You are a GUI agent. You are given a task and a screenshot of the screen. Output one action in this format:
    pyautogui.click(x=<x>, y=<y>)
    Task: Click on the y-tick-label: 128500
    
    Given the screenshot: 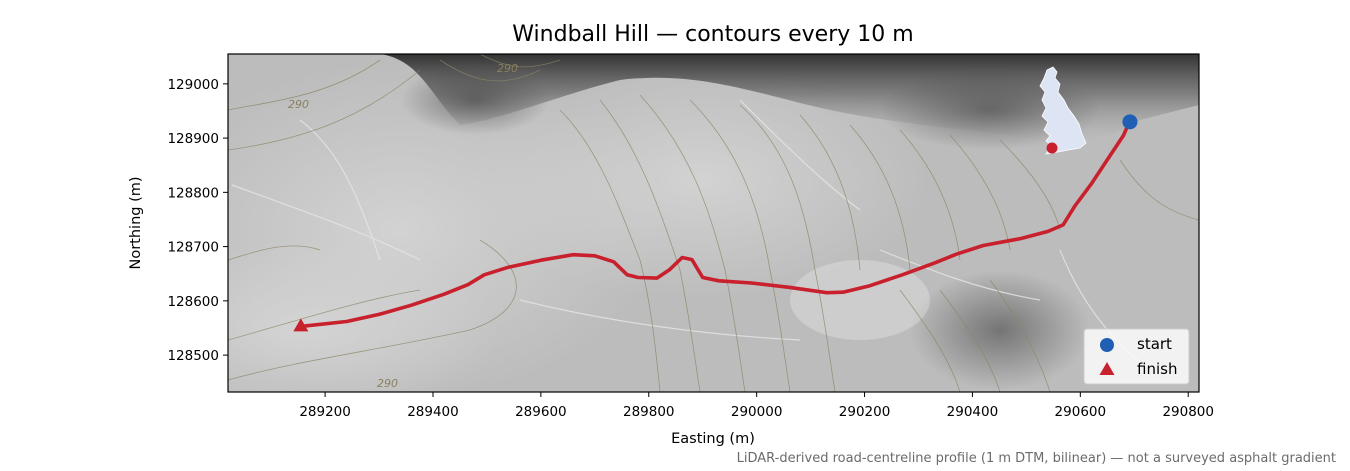 What is the action you would take?
    pyautogui.click(x=193, y=356)
    